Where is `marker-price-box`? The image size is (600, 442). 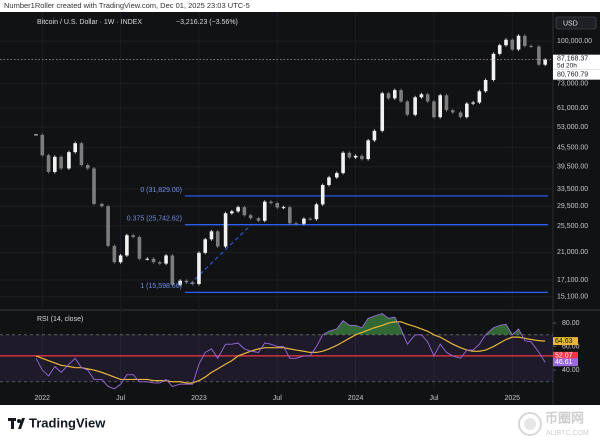
marker-price-box is located at coordinates (576, 74).